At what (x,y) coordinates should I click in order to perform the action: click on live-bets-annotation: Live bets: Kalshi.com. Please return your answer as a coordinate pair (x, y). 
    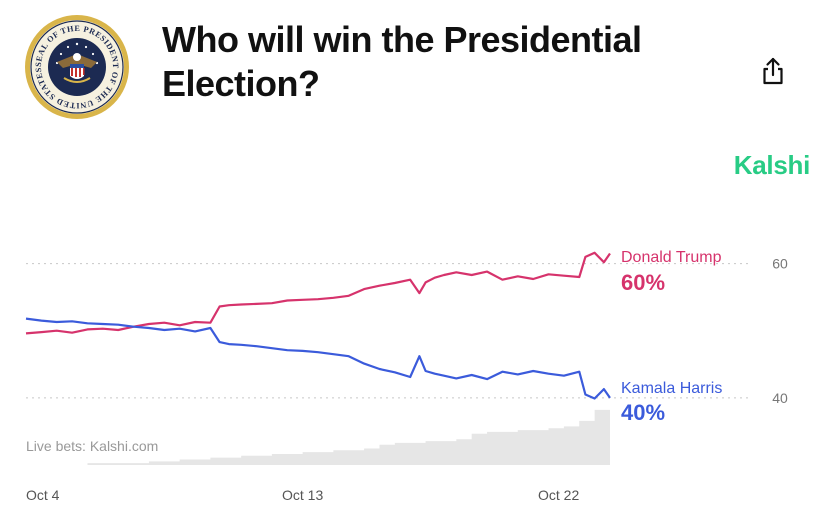
    Looking at the image, I should click on (92, 446).